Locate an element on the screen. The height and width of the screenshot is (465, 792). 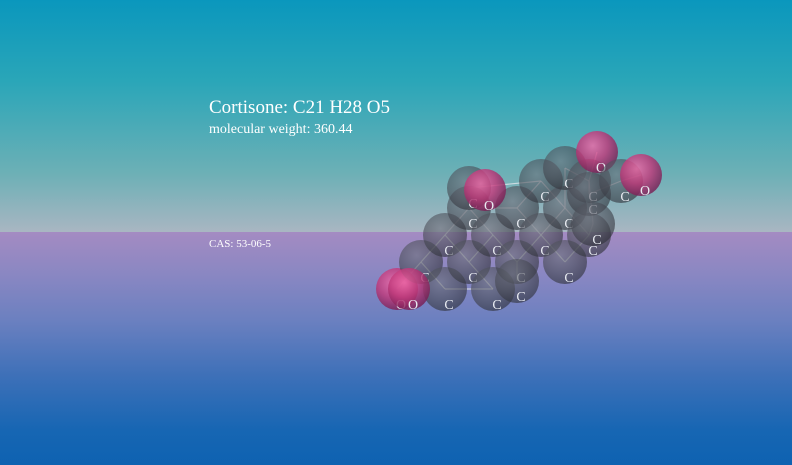
cas-number: CAS: 53-06-5 is located at coordinates (240, 244).